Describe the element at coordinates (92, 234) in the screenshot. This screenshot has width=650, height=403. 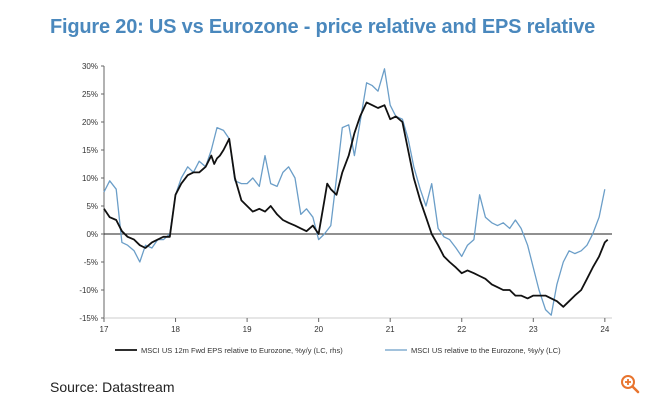
I see `y-tick-label: 0%` at that location.